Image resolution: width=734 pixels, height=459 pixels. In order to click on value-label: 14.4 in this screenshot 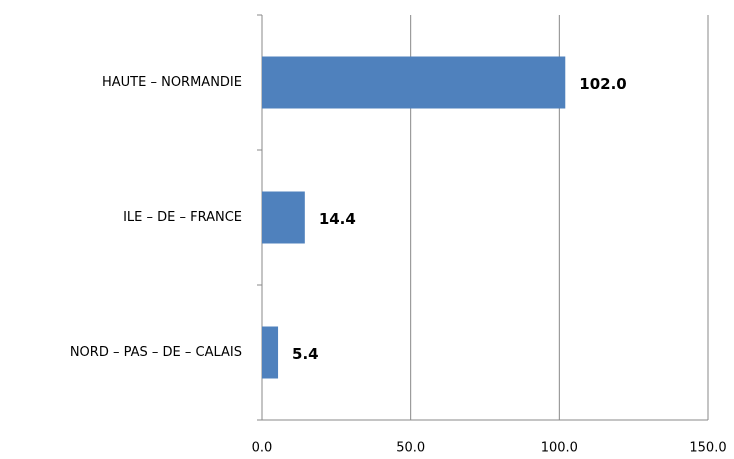, I will do `click(337, 219)`.